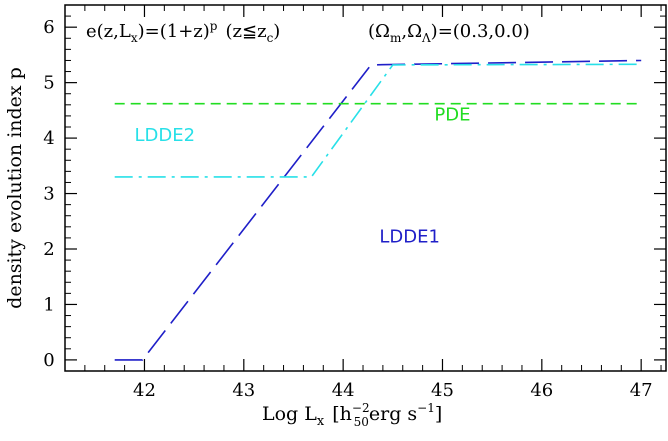 Image resolution: width=668 pixels, height=441 pixels. What do you see at coordinates (245, 31) in the screenshot?
I see `condition-text: (z≦z` at bounding box center [245, 31].